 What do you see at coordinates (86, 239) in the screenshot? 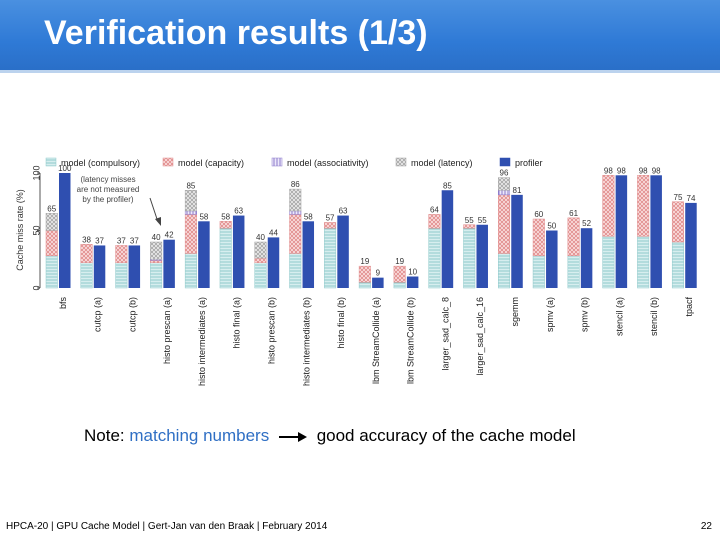
I see `model-value-label: 38` at bounding box center [86, 239].